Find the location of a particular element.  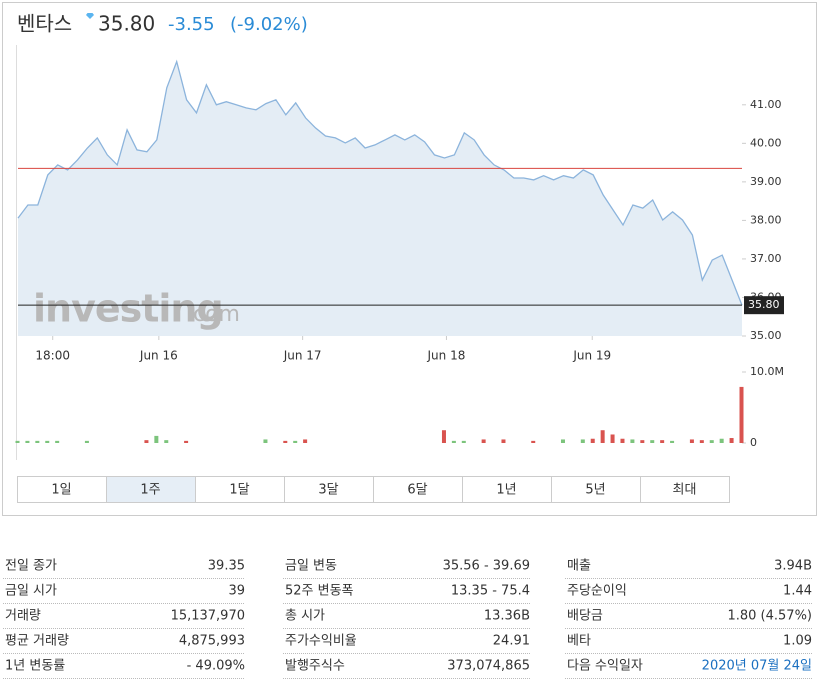

change: -3.55 is located at coordinates (191, 24).